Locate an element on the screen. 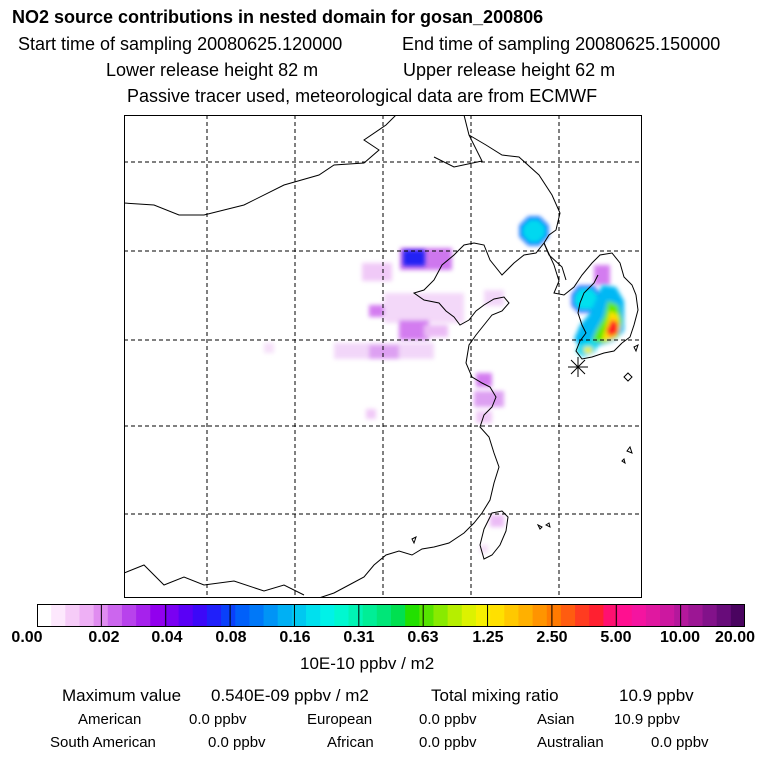 The image size is (768, 768). region-name: American is located at coordinates (110, 719).